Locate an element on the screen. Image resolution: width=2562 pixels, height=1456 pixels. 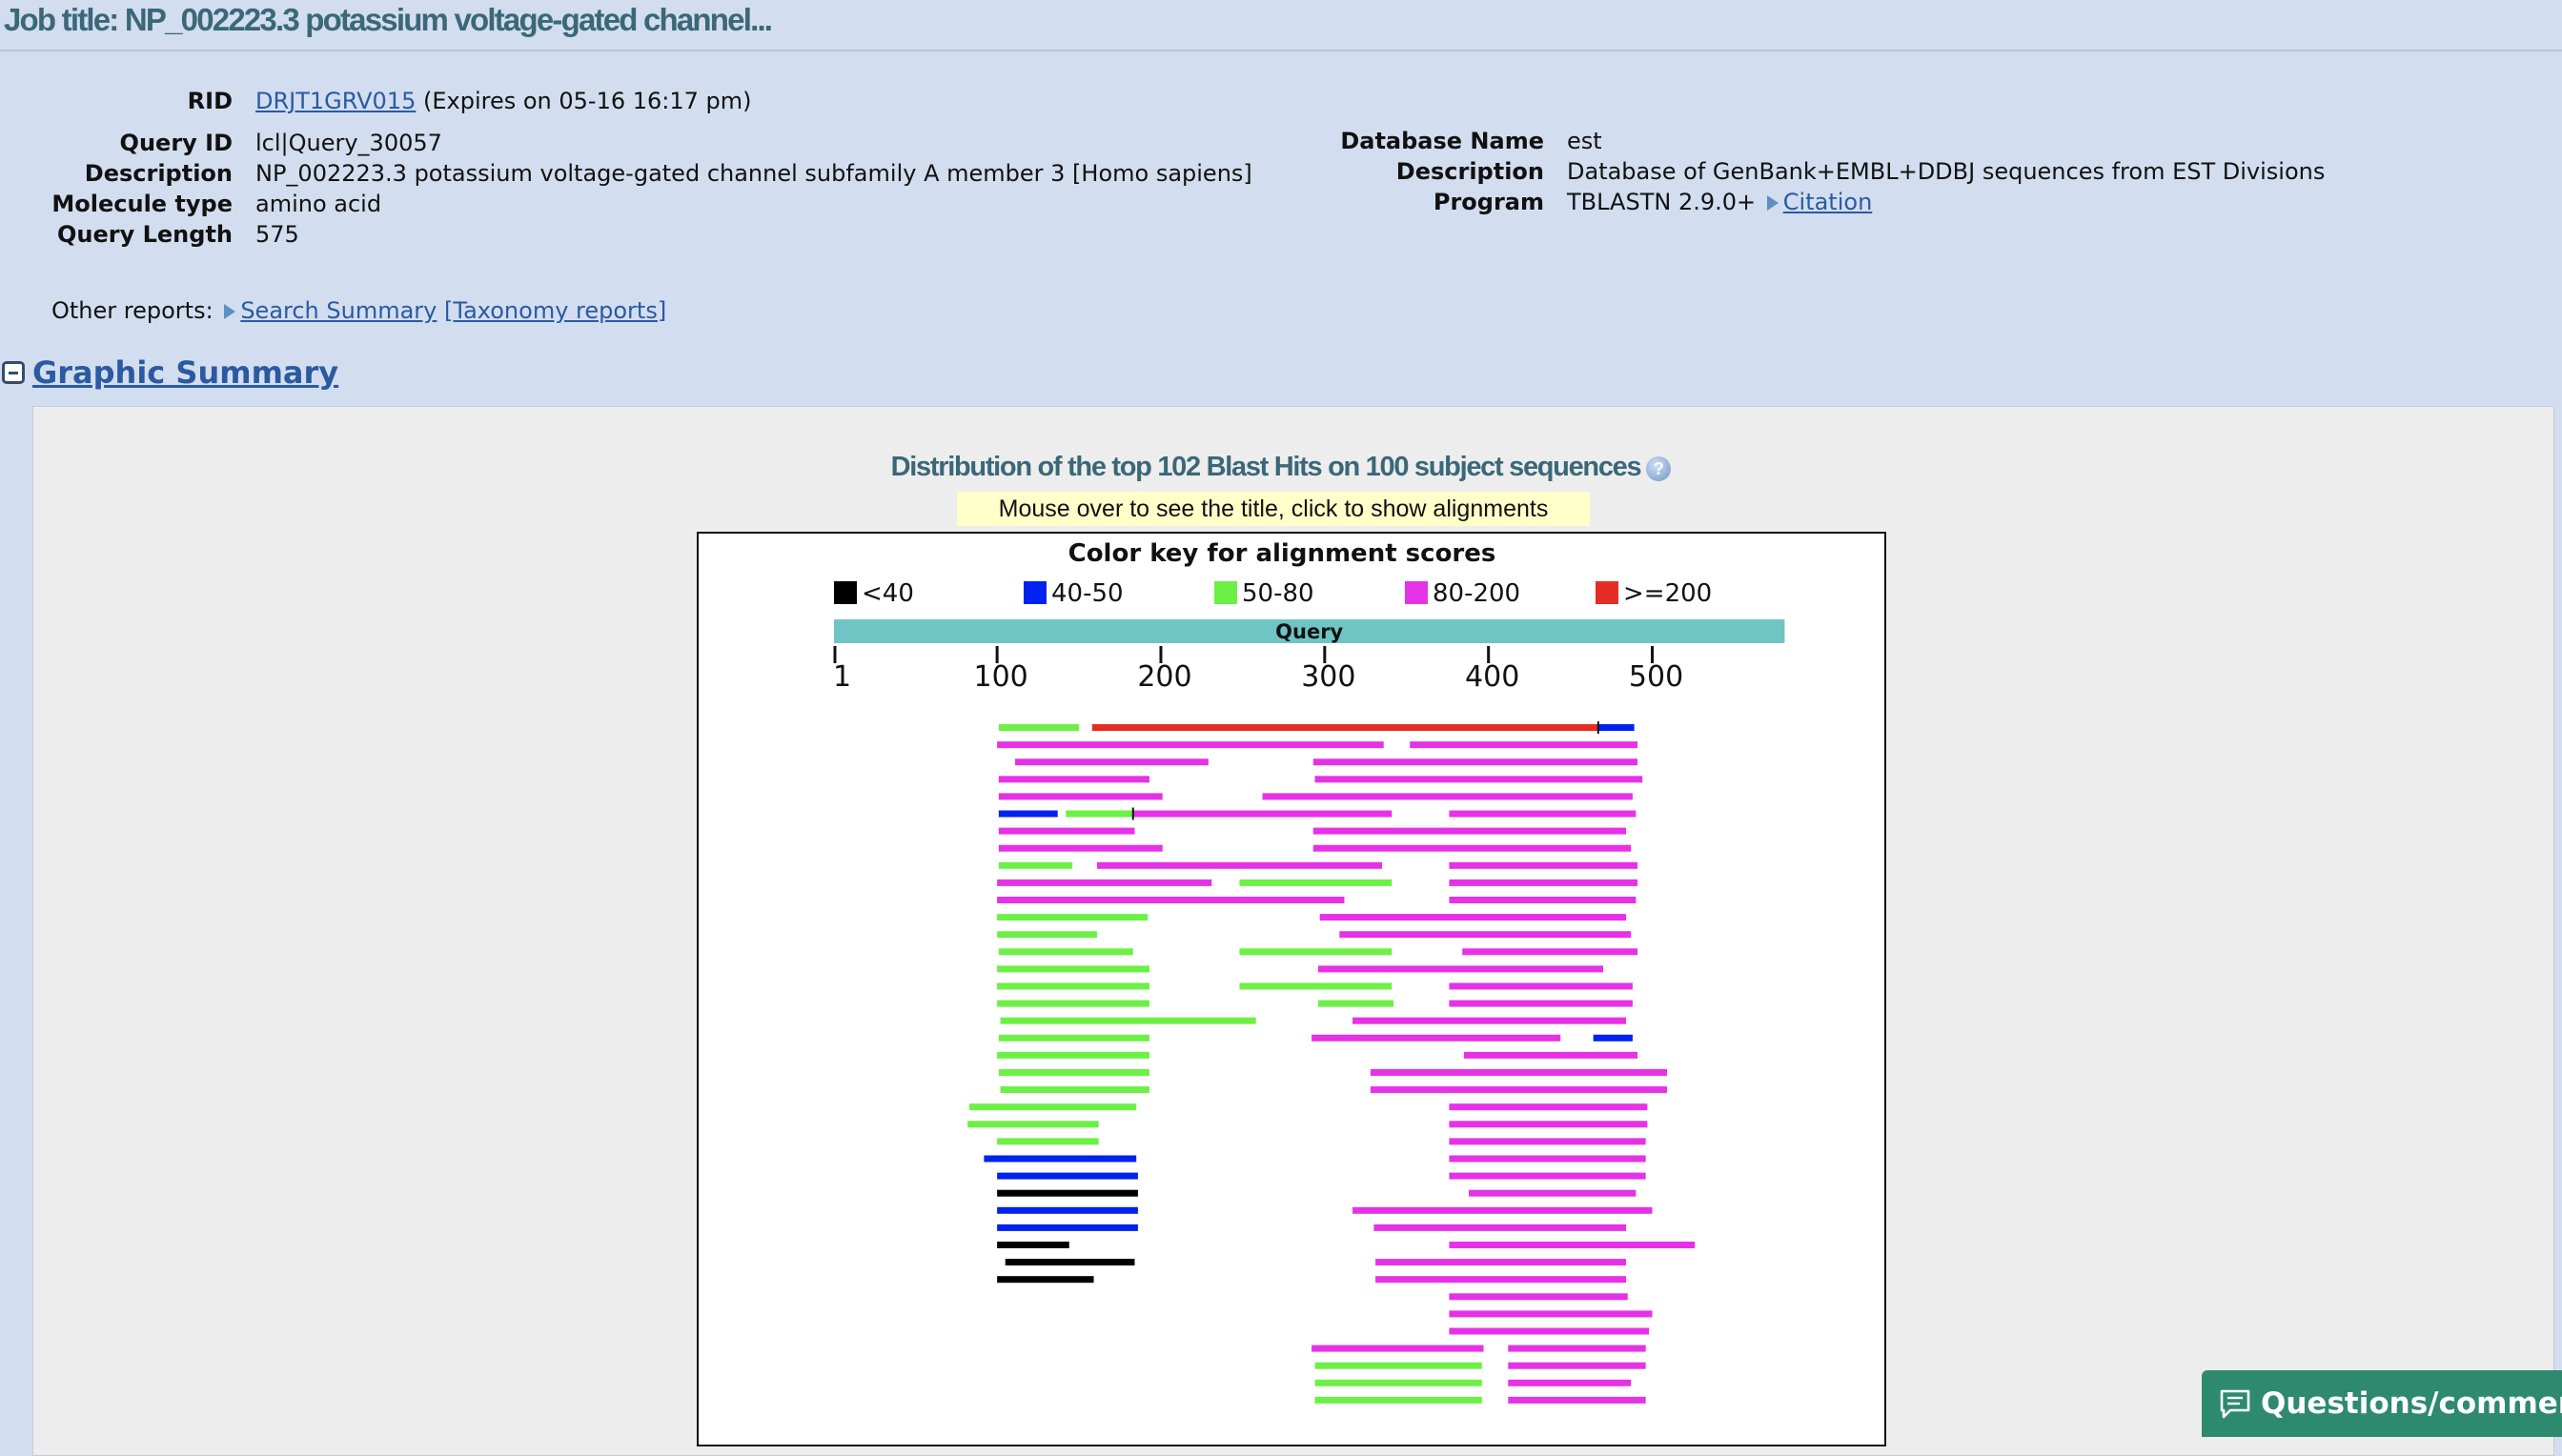
query-id-row: Query ID lcl|Query_30057 is located at coordinates (626, 143).